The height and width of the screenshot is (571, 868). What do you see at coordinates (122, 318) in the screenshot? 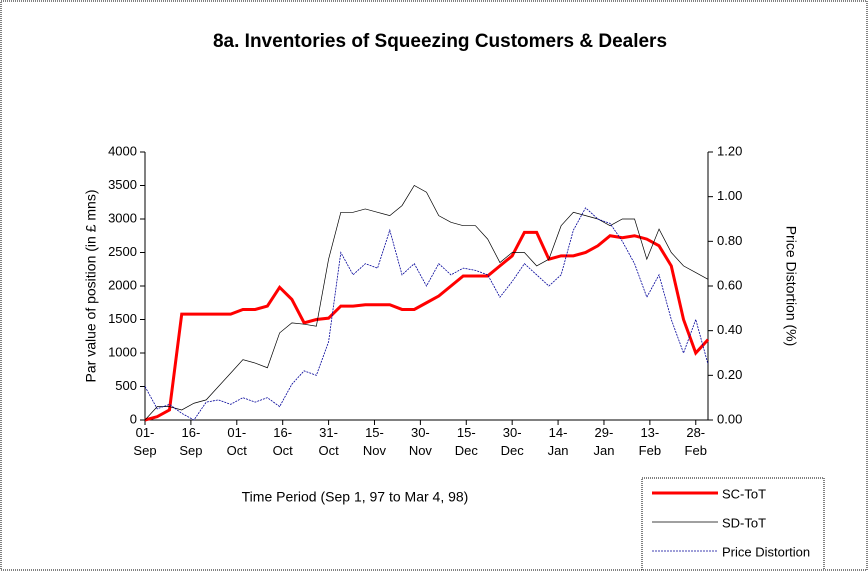
I see `y-tick-label: 1500` at bounding box center [122, 318].